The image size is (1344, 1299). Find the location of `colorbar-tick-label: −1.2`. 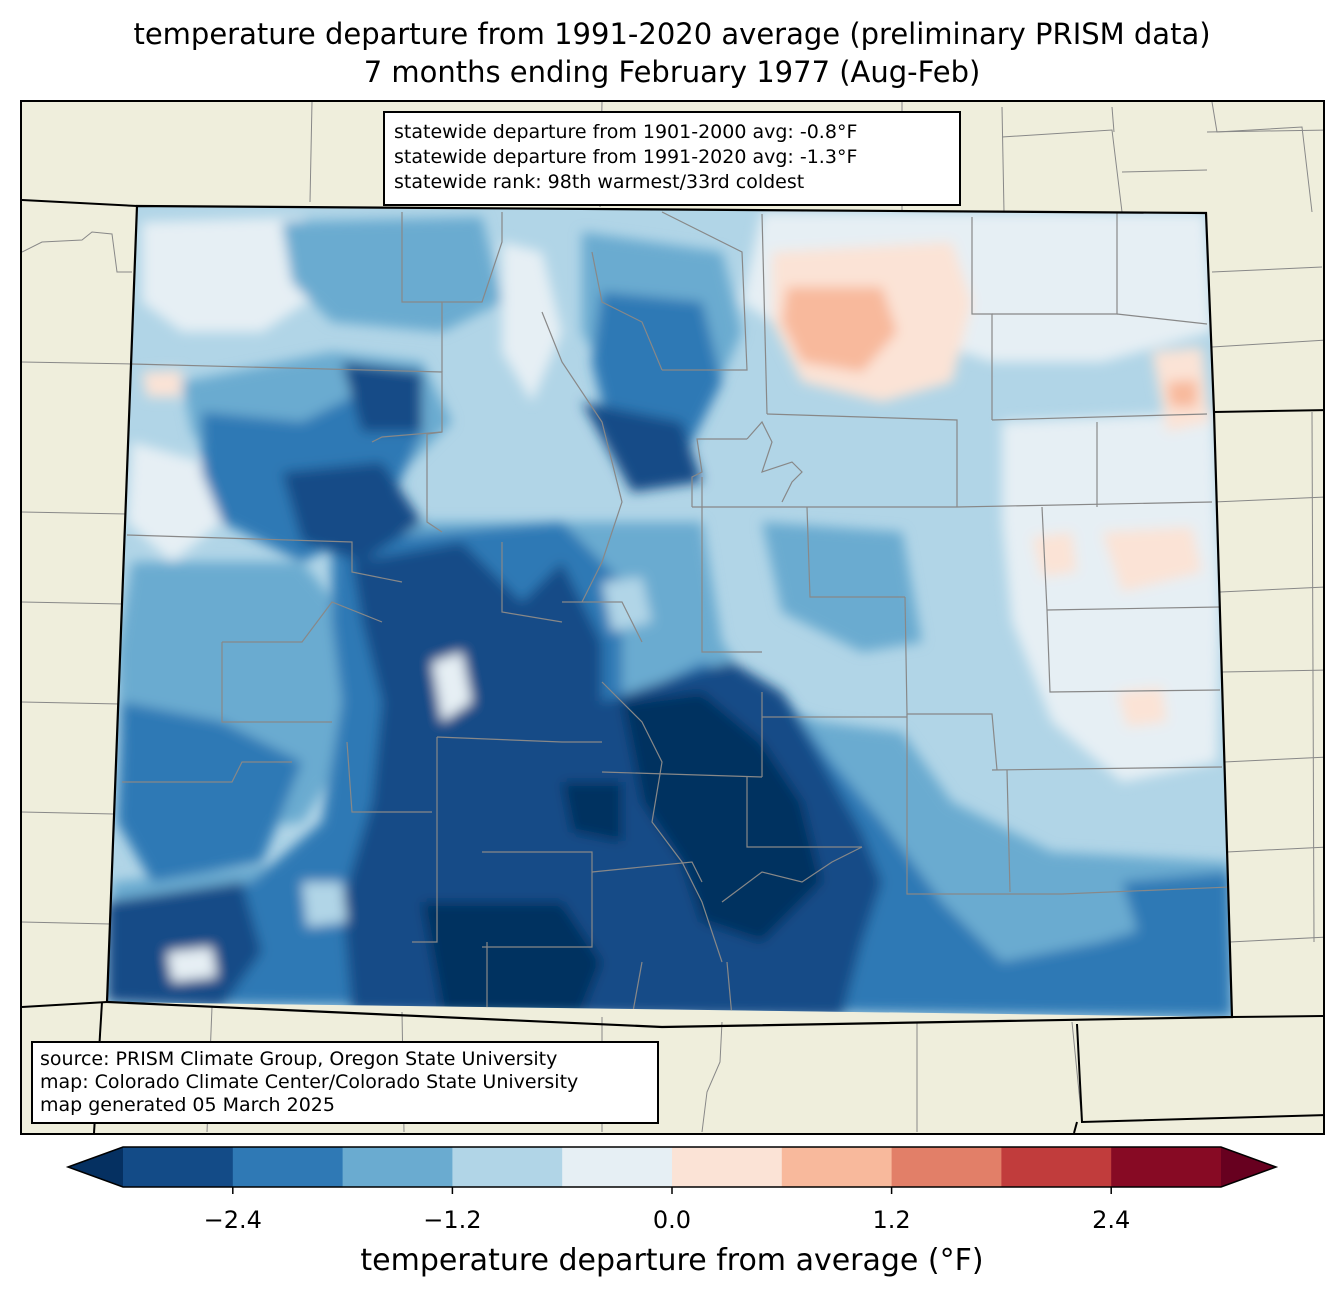

colorbar-tick-label: −1.2 is located at coordinates (452, 1220).